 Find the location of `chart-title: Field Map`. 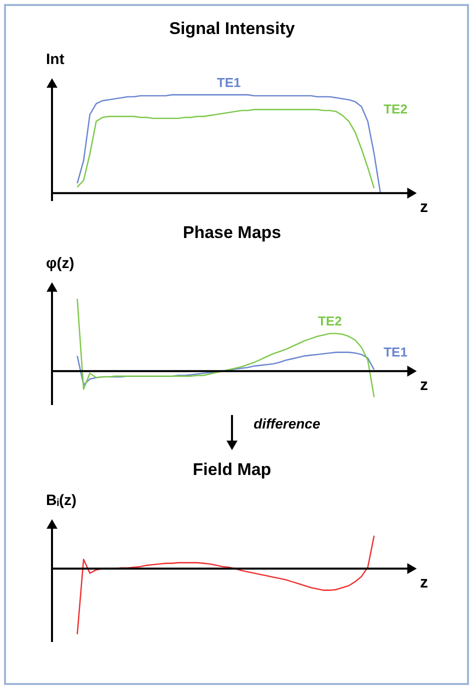

chart-title: Field Map is located at coordinates (232, 469).